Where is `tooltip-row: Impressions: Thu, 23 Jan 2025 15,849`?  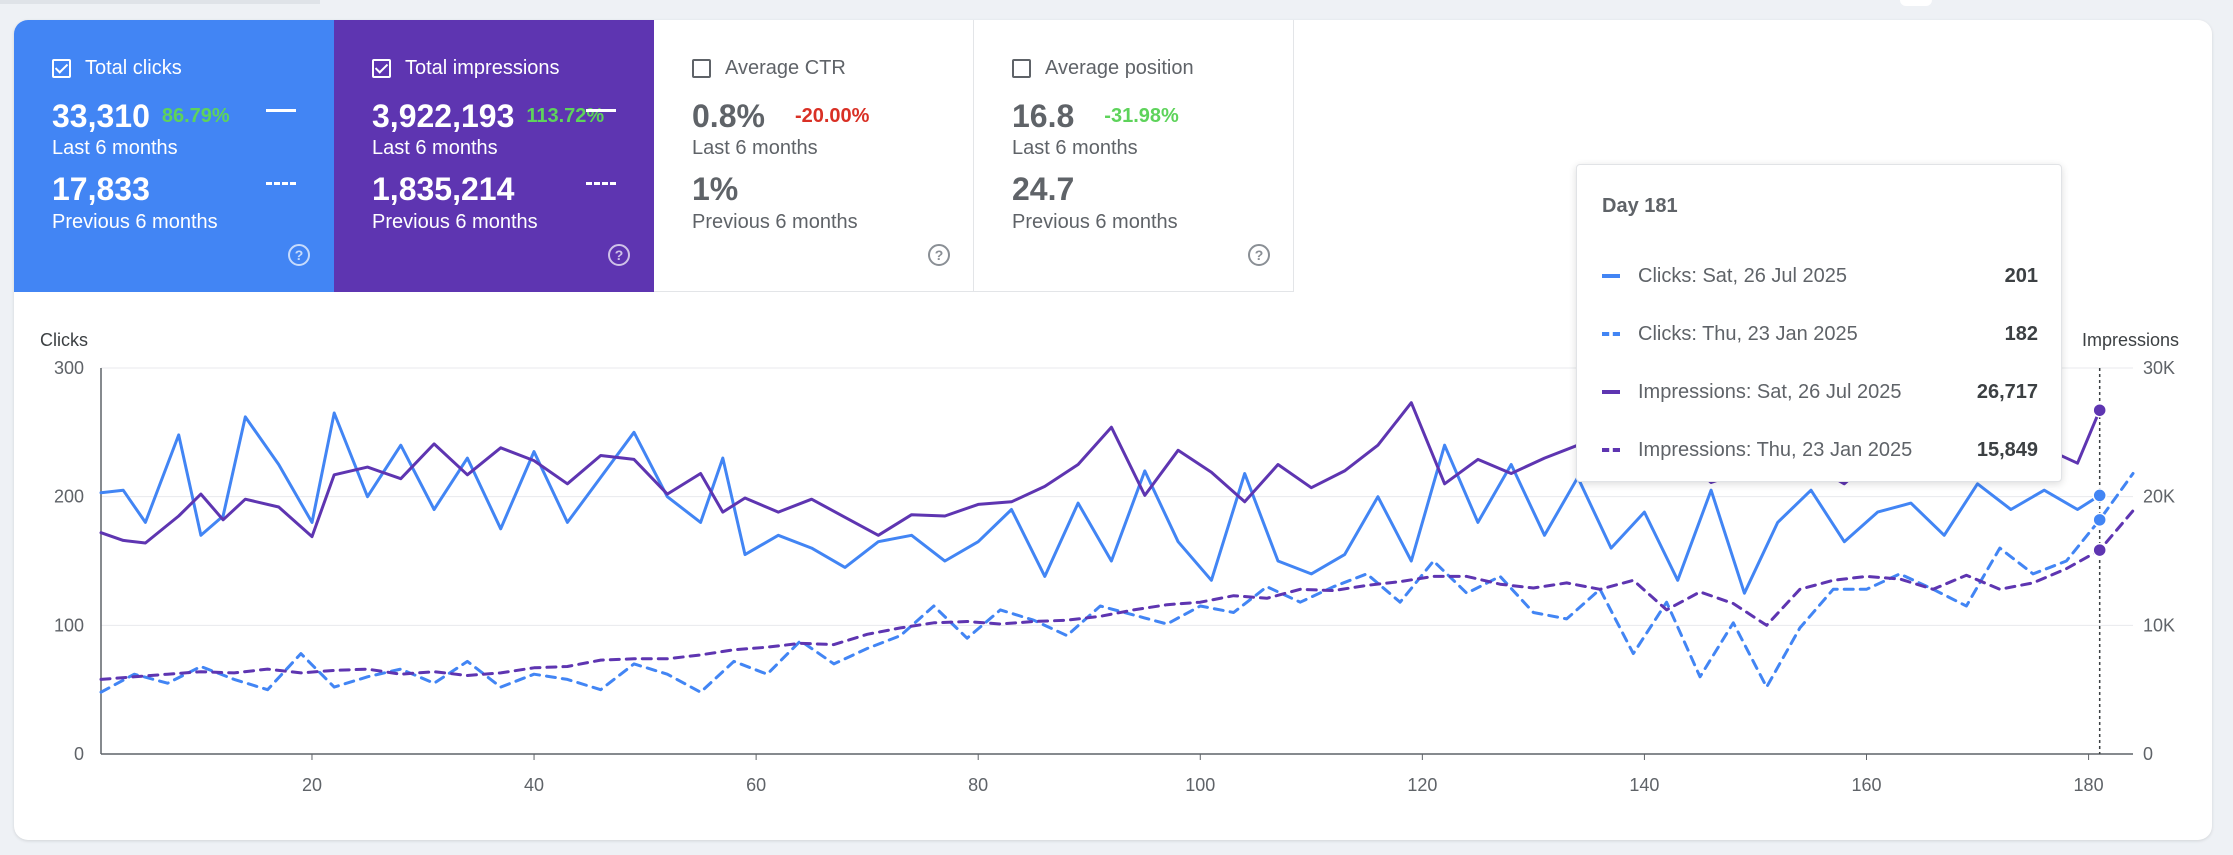 tooltip-row: Impressions: Thu, 23 Jan 2025 15,849 is located at coordinates (1820, 450).